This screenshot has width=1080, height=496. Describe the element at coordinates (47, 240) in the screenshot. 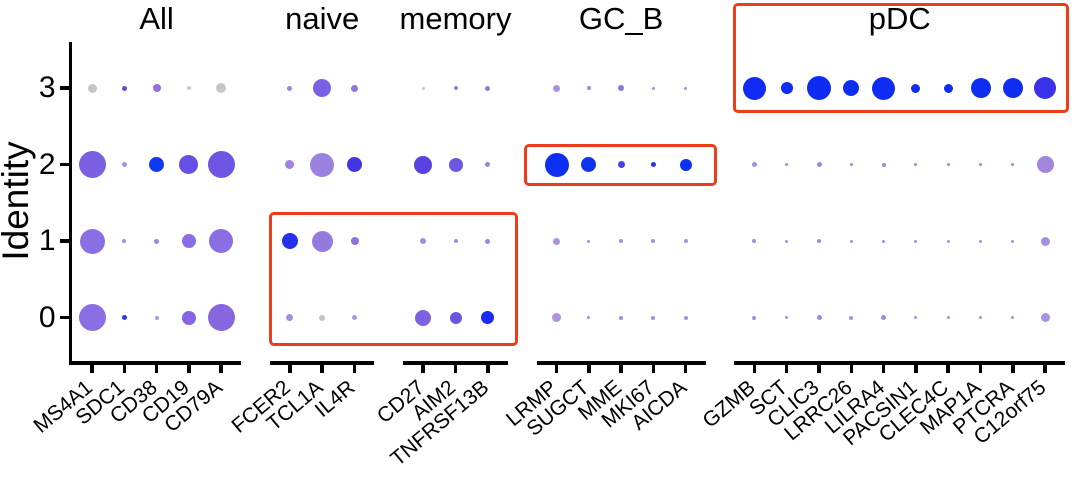

I see `y-tick-label: 1` at that location.